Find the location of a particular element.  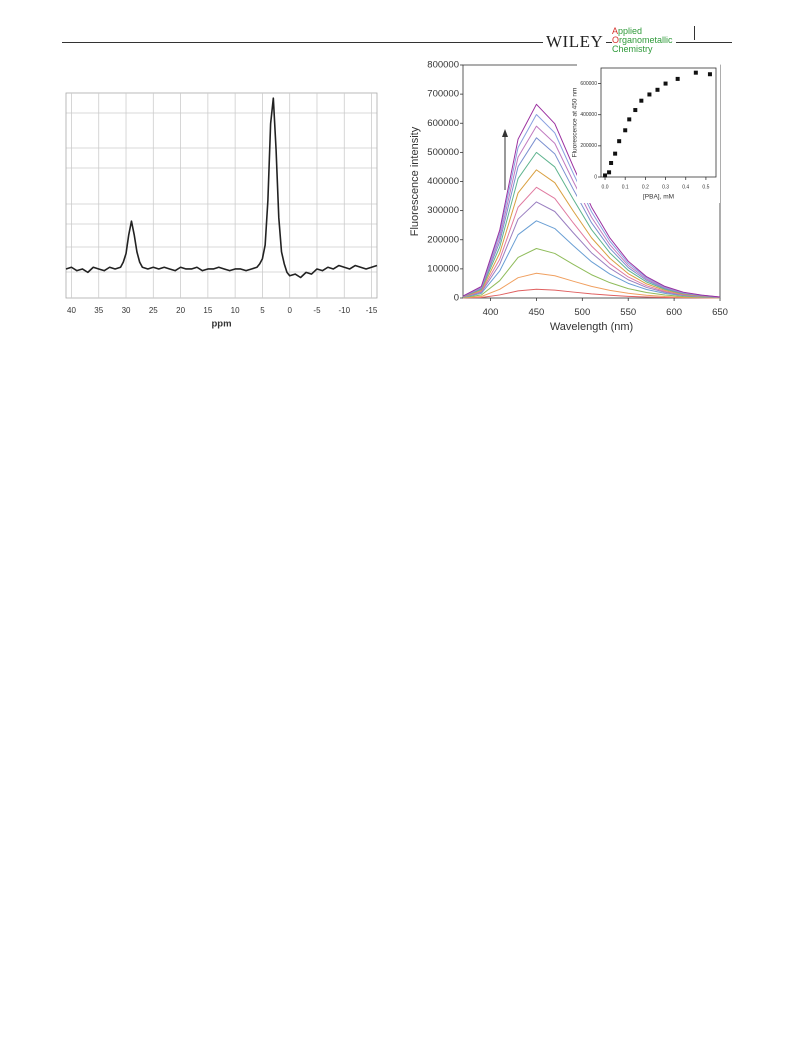

x-tick-label: 35 is located at coordinates (98, 310).